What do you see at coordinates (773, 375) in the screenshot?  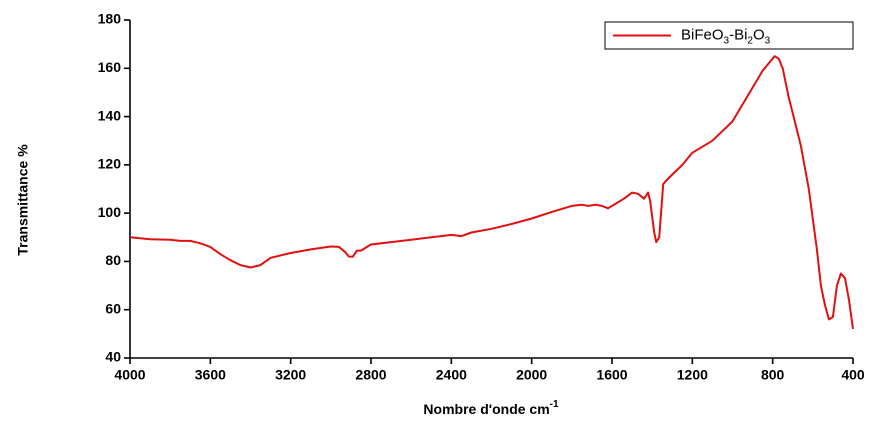 I see `x-tick-label: 800` at bounding box center [773, 375].